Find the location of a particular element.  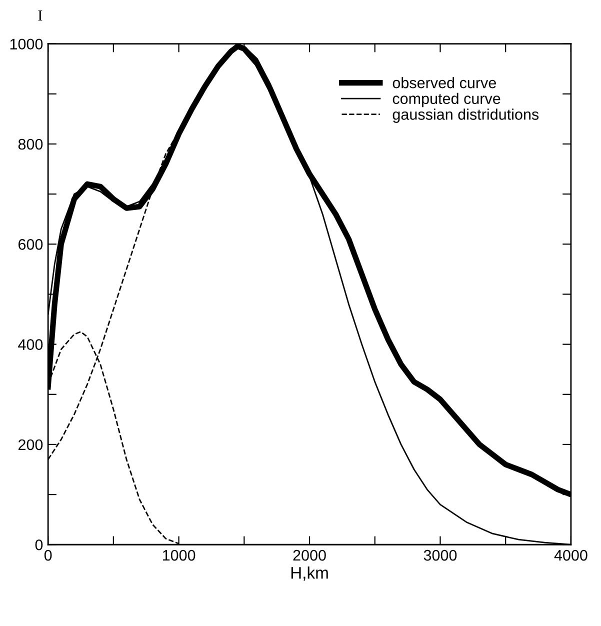

legend-label: observed curve is located at coordinates (444, 82).